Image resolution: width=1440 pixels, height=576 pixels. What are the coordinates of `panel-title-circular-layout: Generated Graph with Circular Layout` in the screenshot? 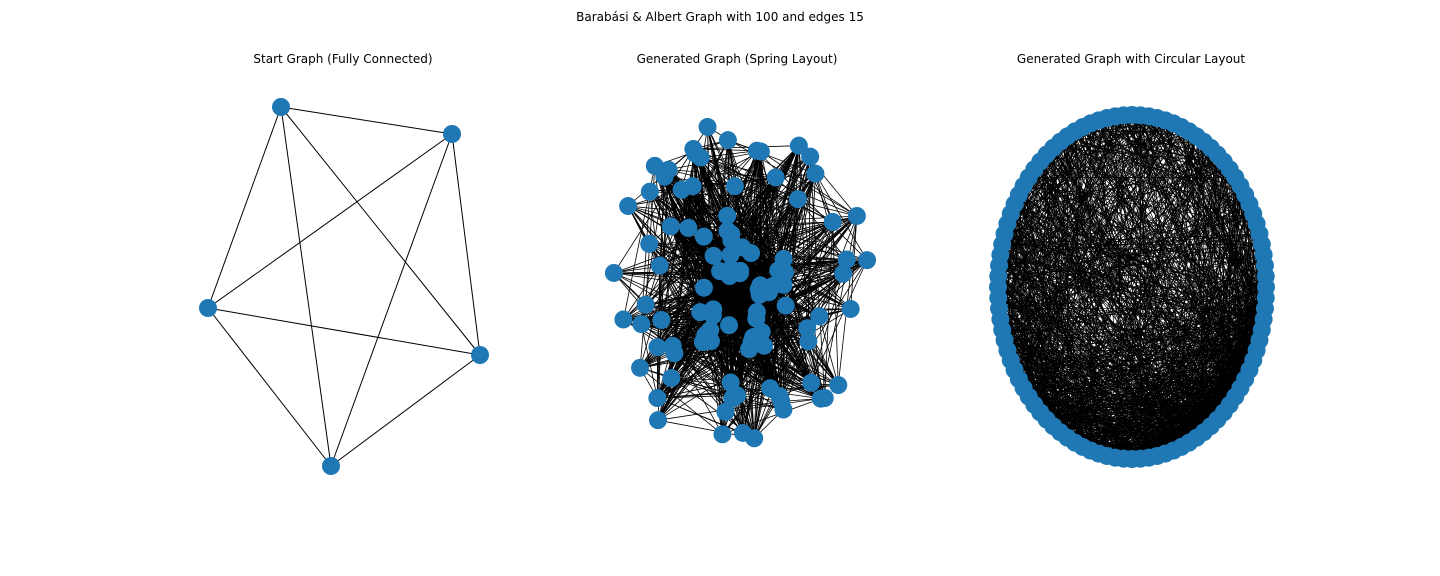 It's located at (1131, 59).